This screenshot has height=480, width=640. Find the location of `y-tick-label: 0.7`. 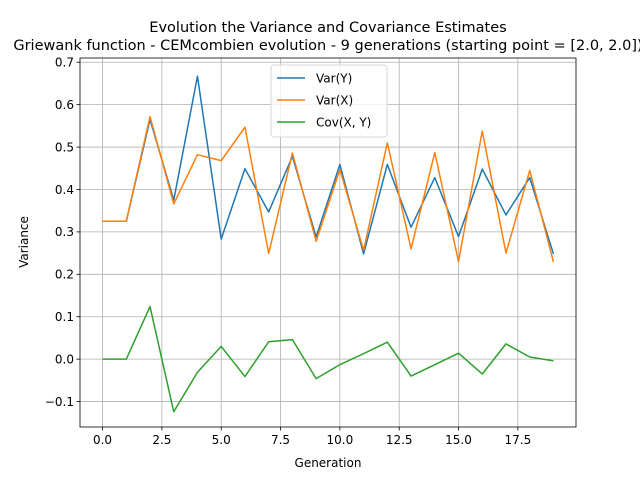

y-tick-label: 0.7 is located at coordinates (64, 63).